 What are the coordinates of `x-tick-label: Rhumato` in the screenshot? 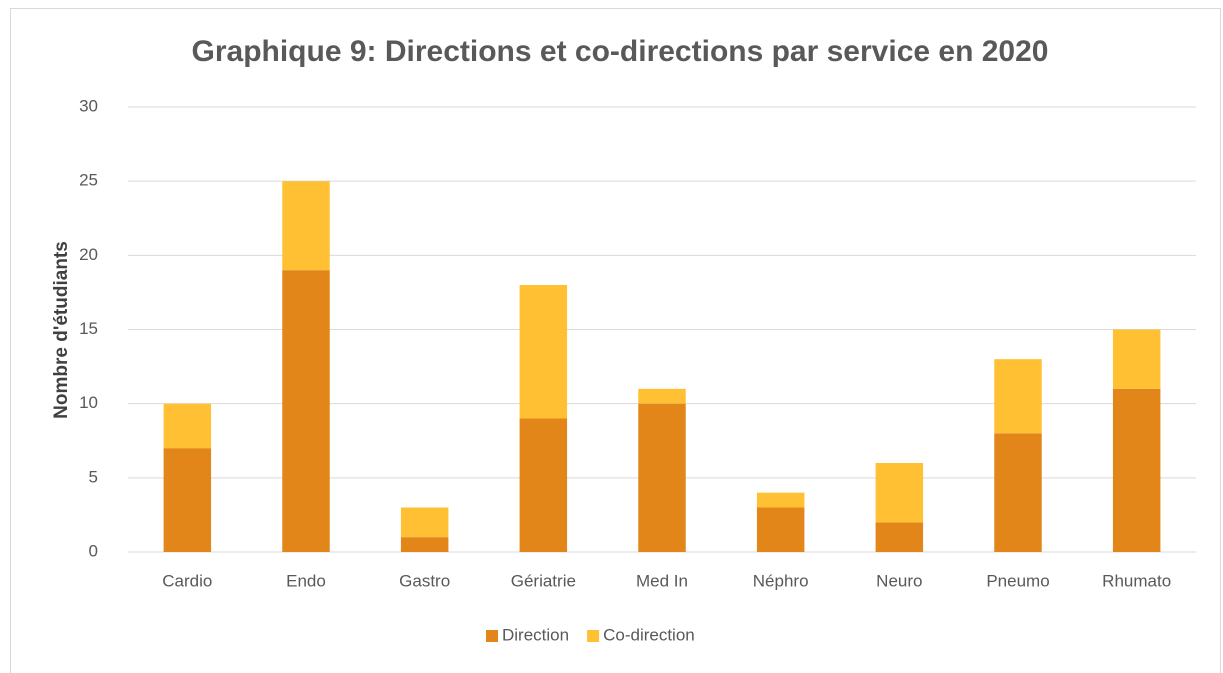 It's located at (1136, 580).